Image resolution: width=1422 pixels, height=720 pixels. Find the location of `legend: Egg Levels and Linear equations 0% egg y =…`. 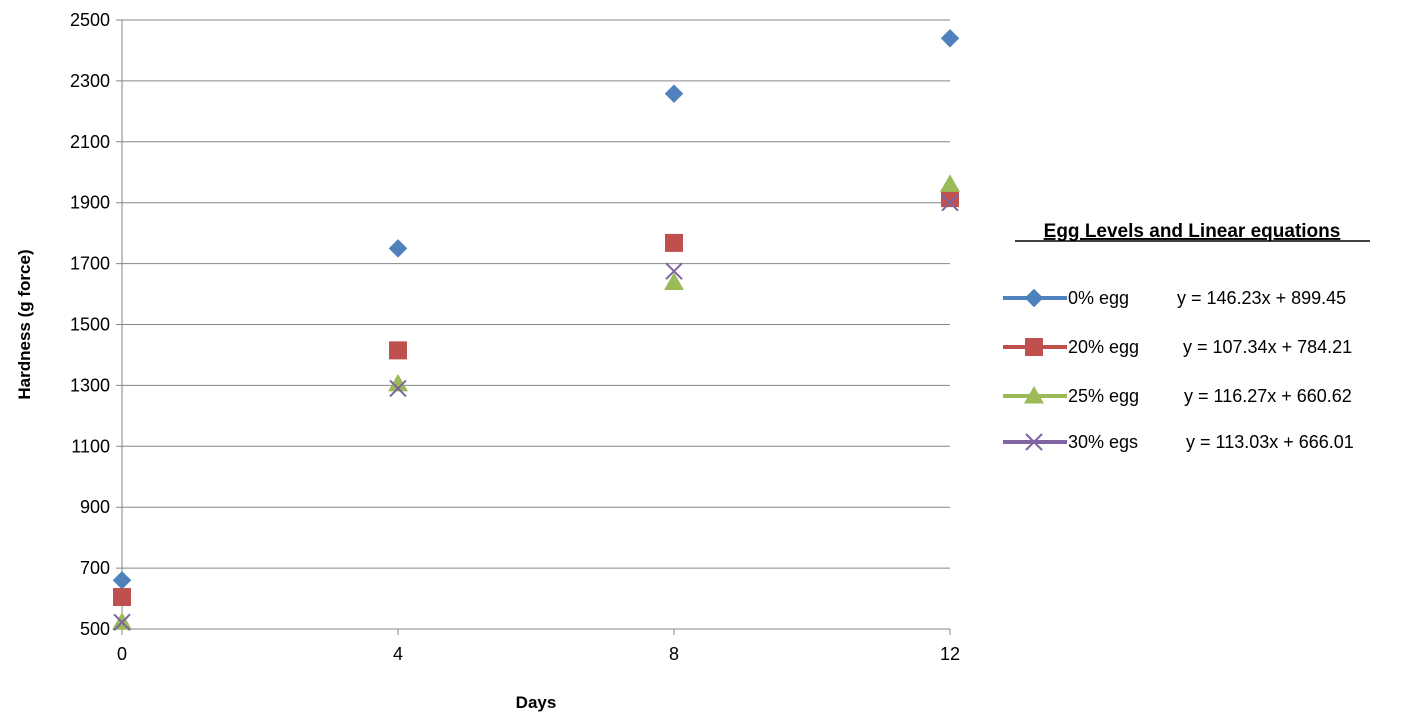

legend: Egg Levels and Linear equations 0% egg y =… is located at coordinates (1186, 336).